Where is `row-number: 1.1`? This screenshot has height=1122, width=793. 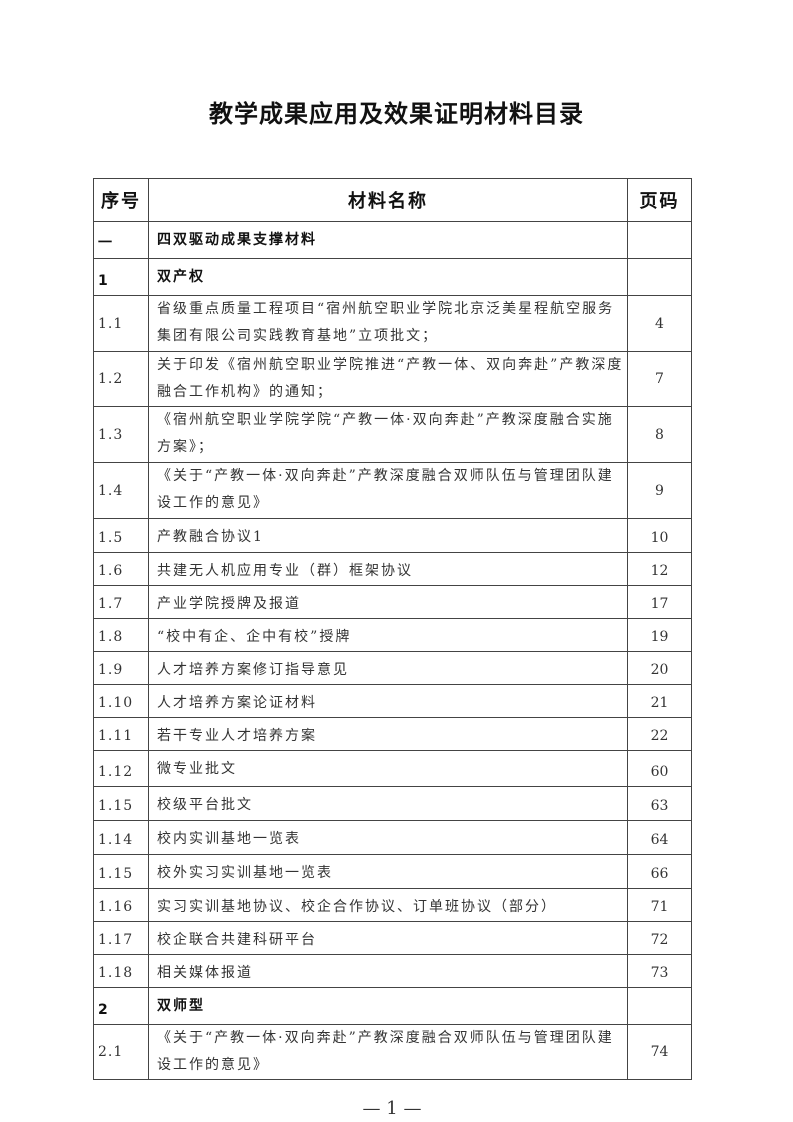
row-number: 1.1 is located at coordinates (121, 323).